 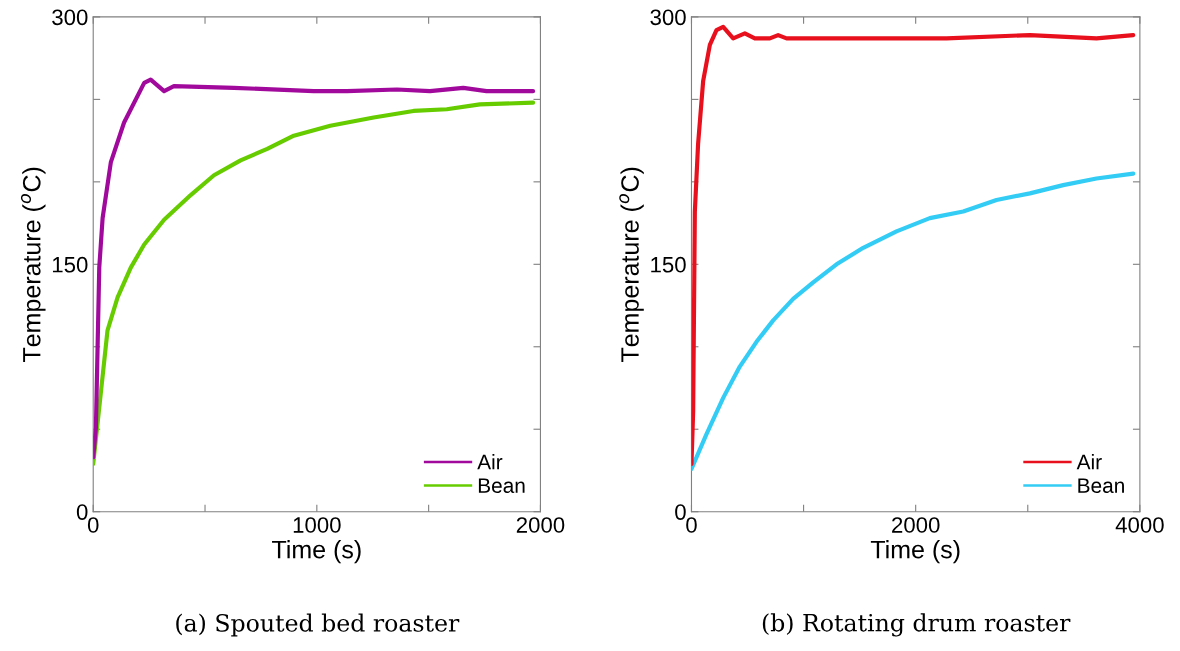 What do you see at coordinates (1139, 525) in the screenshot?
I see `x-tick-label: 4000` at bounding box center [1139, 525].